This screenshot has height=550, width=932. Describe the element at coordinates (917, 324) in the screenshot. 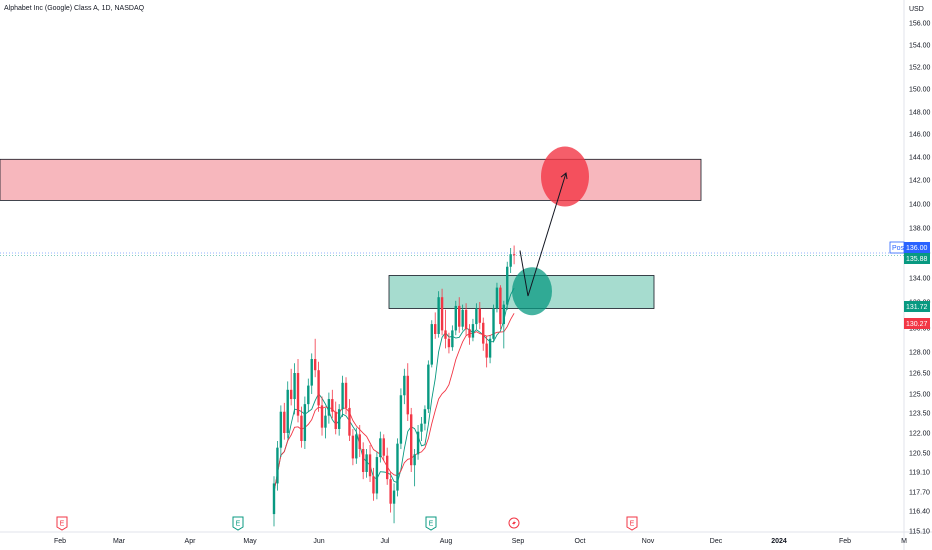

I see `price-label-text: 130.27` at that location.